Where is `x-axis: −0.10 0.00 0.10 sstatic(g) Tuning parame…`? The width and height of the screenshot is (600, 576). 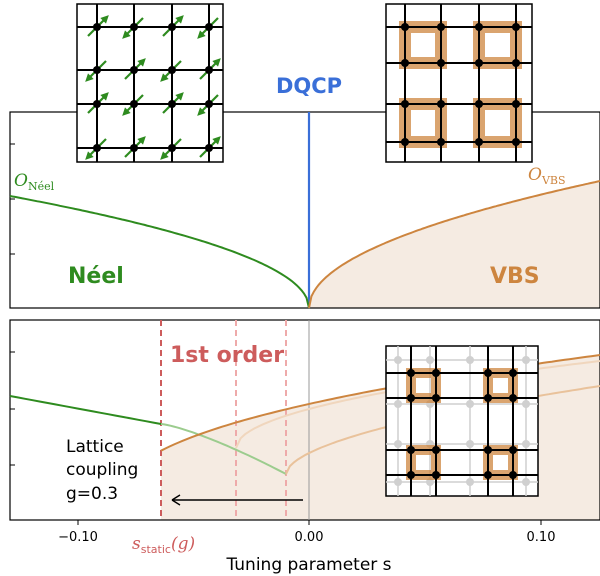
x-axis: −0.10 0.00 0.10 sstatic(g) Tuning parame… is located at coordinates (306, 552).